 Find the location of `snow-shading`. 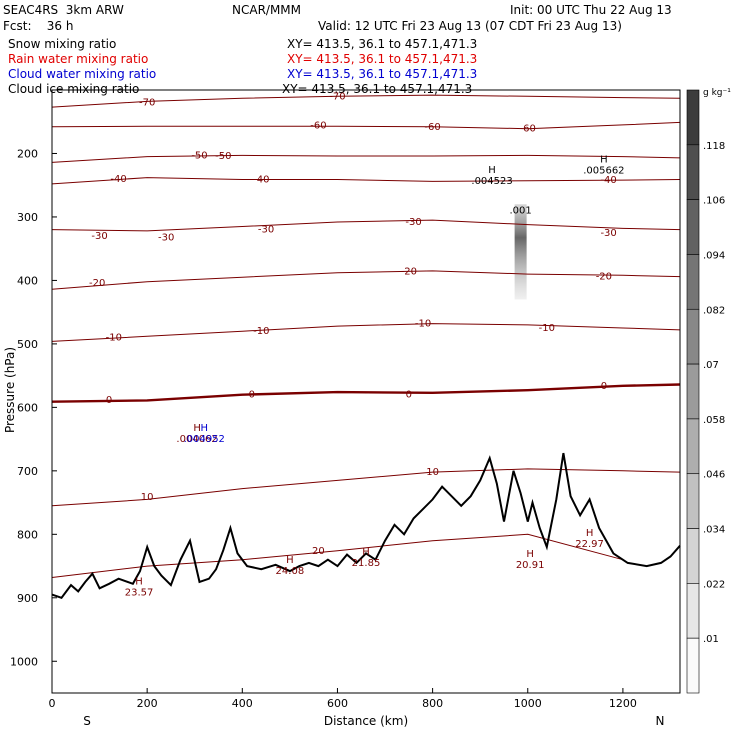

snow-shading is located at coordinates (520, 252).